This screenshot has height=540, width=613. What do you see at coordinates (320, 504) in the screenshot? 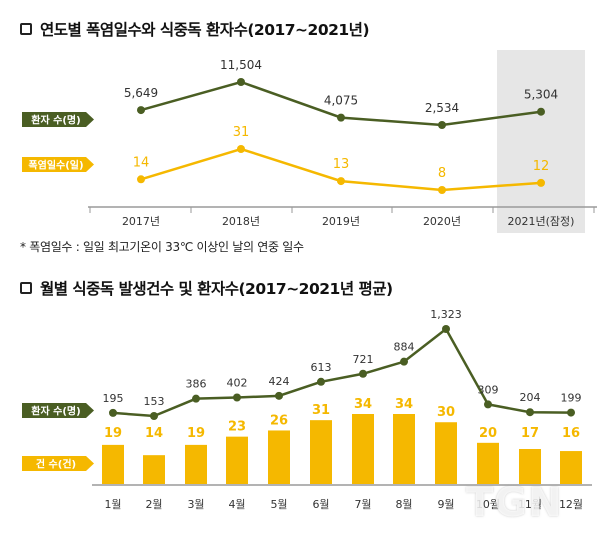
I see `chart2-x-tick-label: 6월` at bounding box center [320, 504].